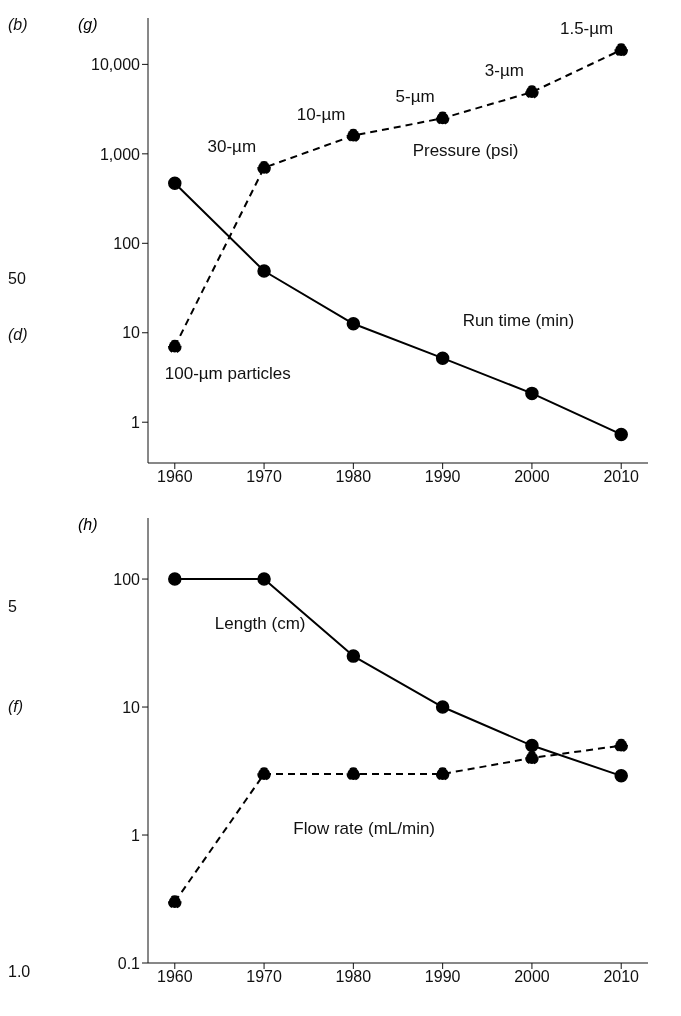  Describe the element at coordinates (17, 279) in the screenshot. I see `text: 50` at that location.